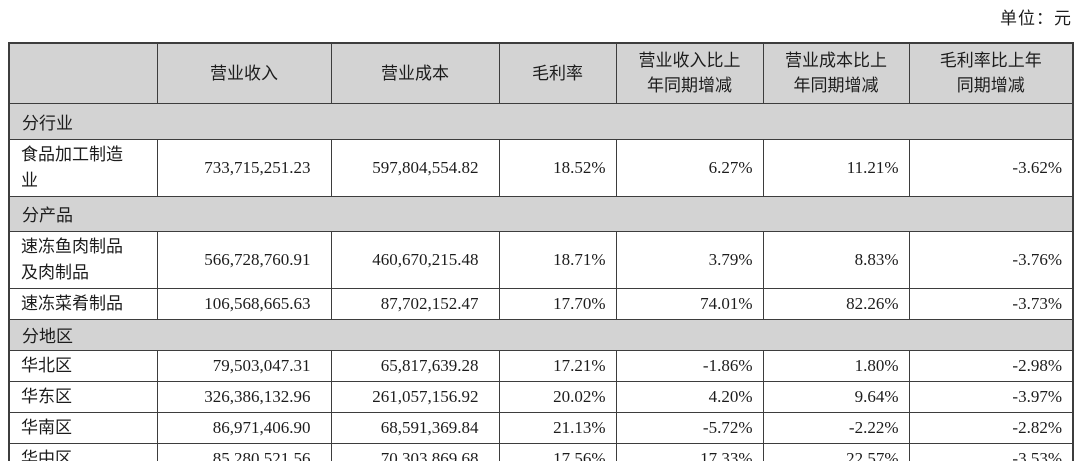 The width and height of the screenshot is (1080, 461). What do you see at coordinates (991, 259) in the screenshot?
I see `cell-margin-change: -3.76%` at bounding box center [991, 259].